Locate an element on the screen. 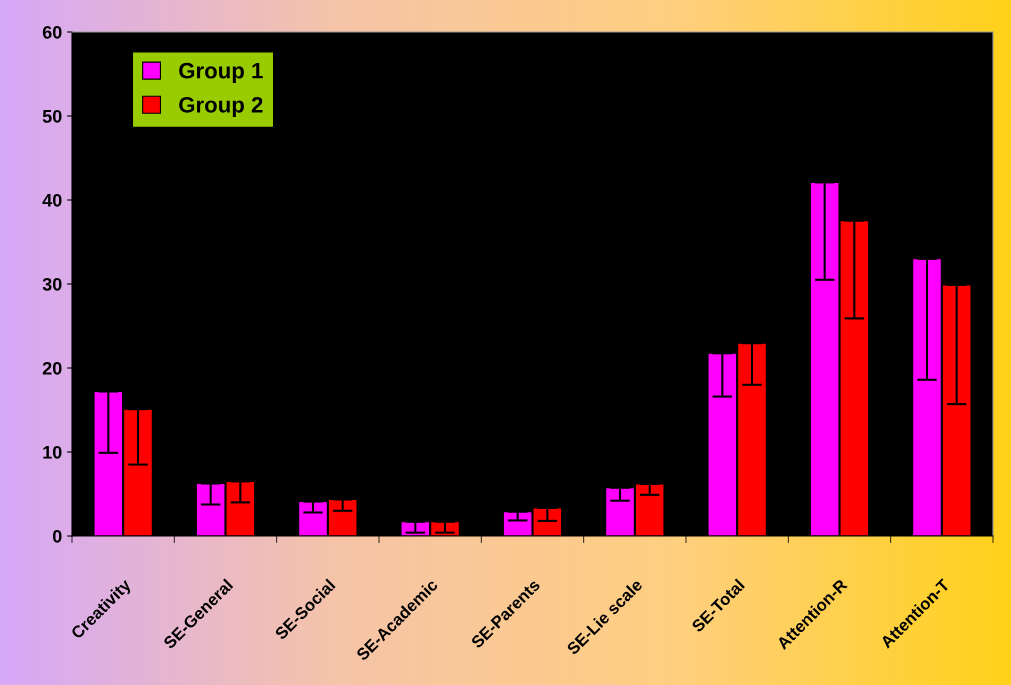 Image resolution: width=1011 pixels, height=685 pixels. legend-label: Group 1 is located at coordinates (221, 72).